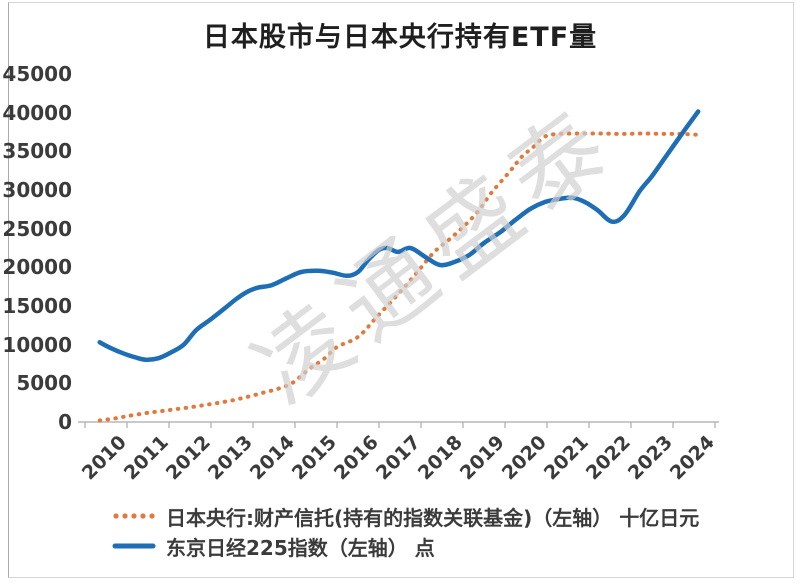  What do you see at coordinates (134, 546) in the screenshot?
I see `legend-swatch-line-icon` at bounding box center [134, 546].